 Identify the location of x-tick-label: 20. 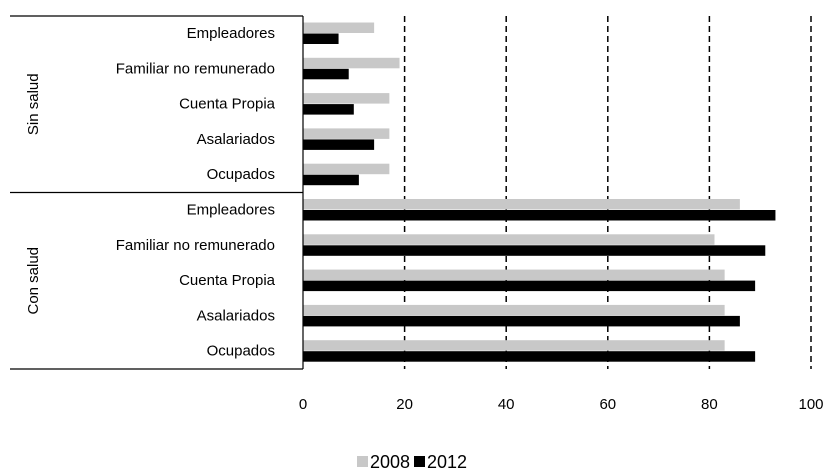
(404, 404).